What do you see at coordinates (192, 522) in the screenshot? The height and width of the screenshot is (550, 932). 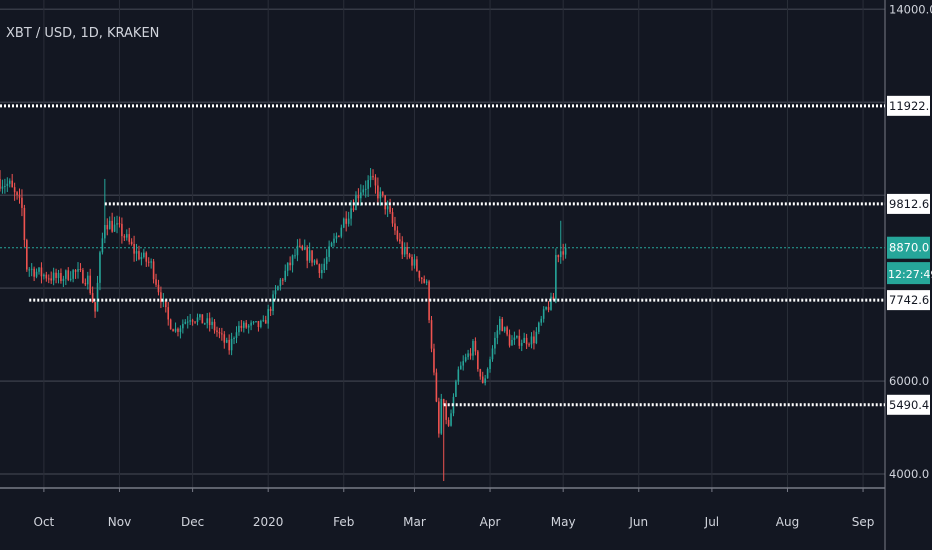 I see `time-axis-label: Dec` at bounding box center [192, 522].